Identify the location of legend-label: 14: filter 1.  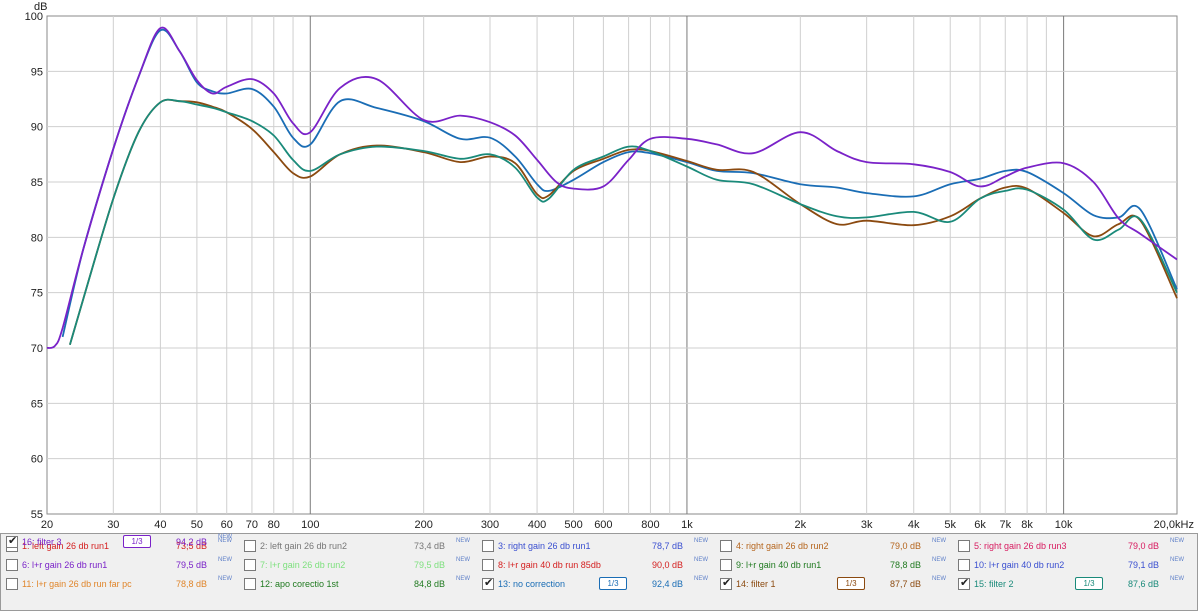
(756, 584).